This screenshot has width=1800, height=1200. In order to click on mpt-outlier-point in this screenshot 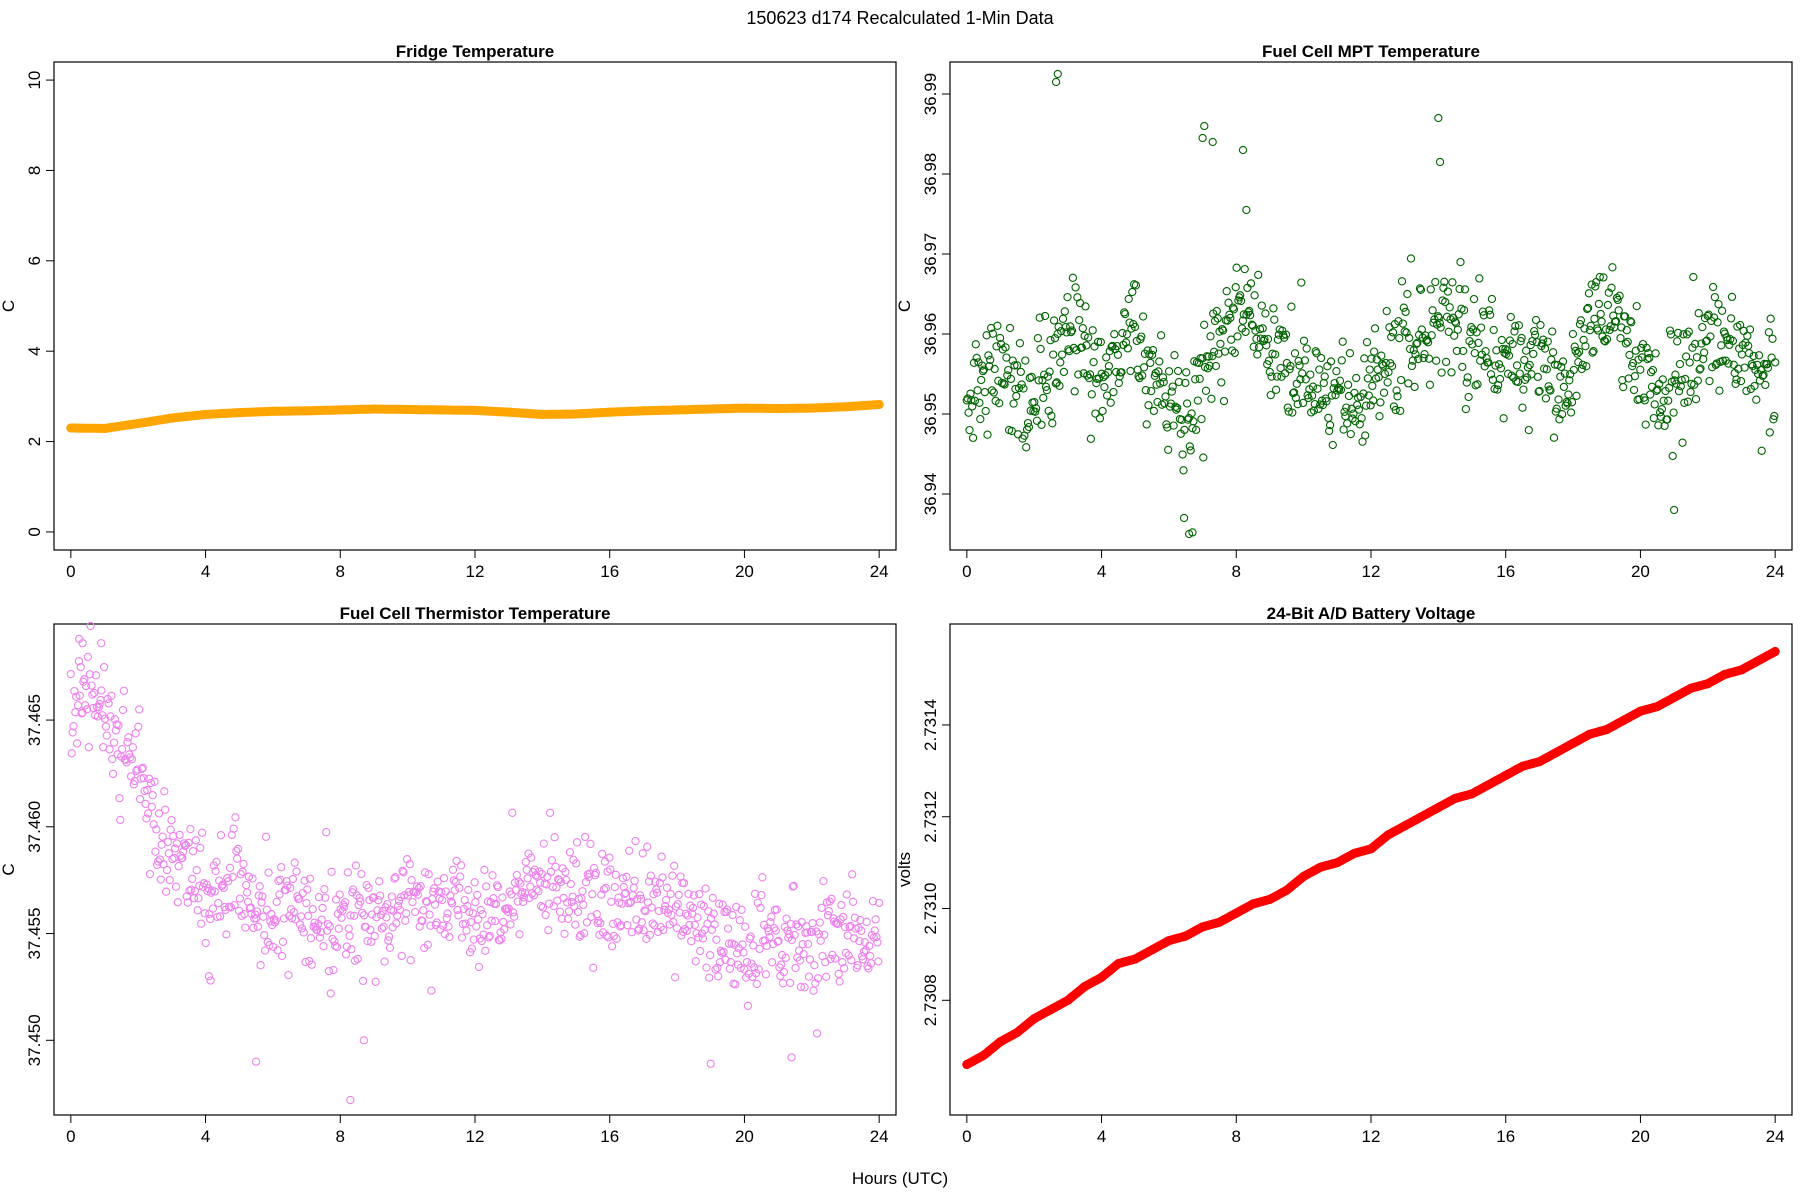, I will do `click(1184, 518)`.